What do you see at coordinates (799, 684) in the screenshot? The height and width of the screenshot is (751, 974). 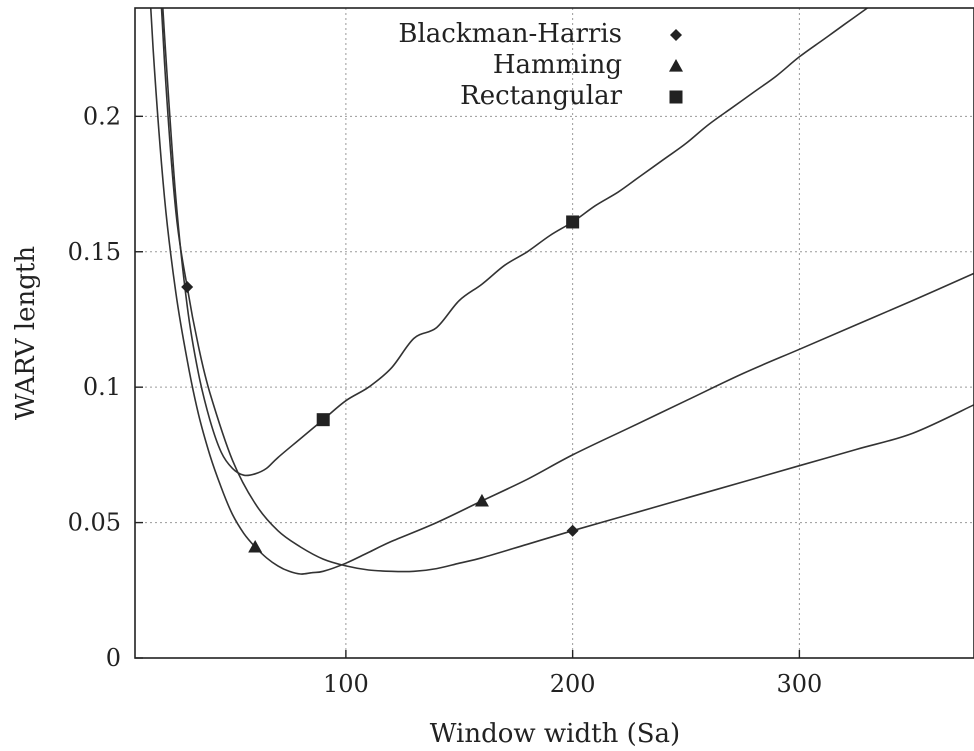 I see `x-tick-label-300: 300` at bounding box center [799, 684].